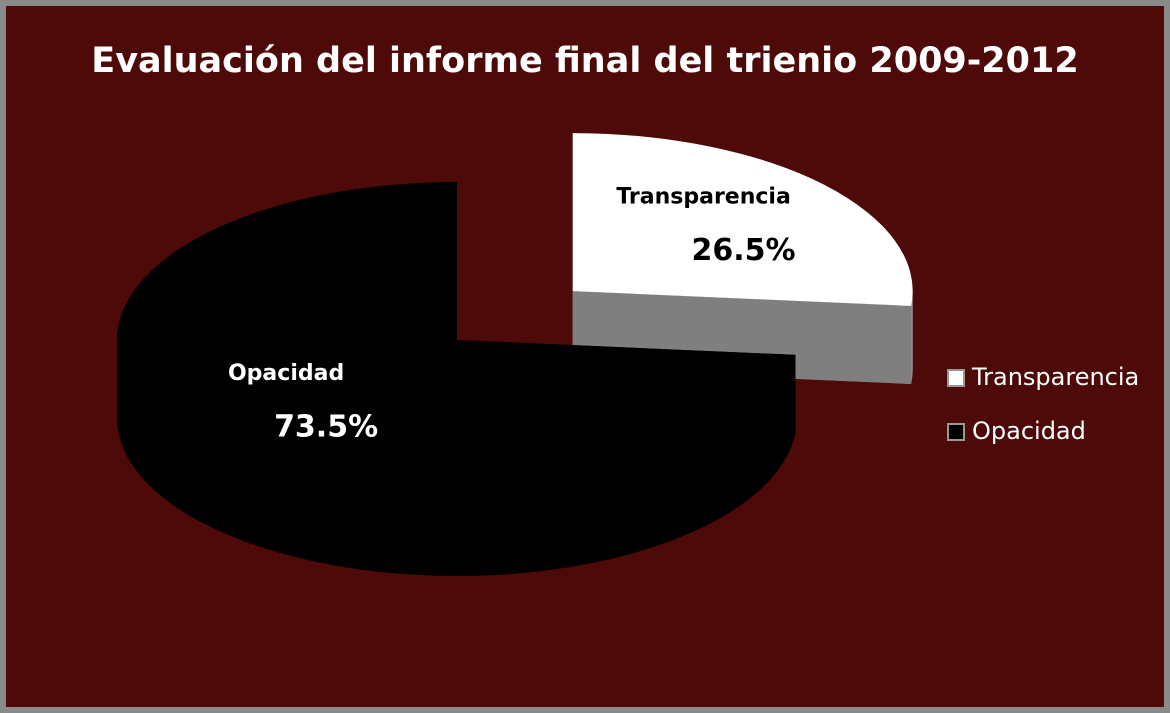 The image size is (1170, 713). I want to click on slice-wall-shade, so click(912, 337).